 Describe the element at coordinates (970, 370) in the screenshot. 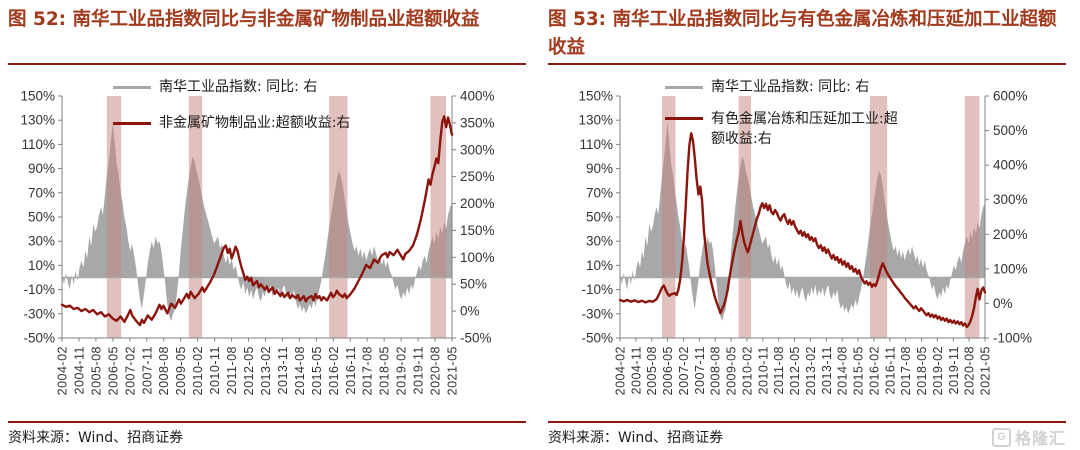

I see `x-axis-label: 2020-08` at that location.